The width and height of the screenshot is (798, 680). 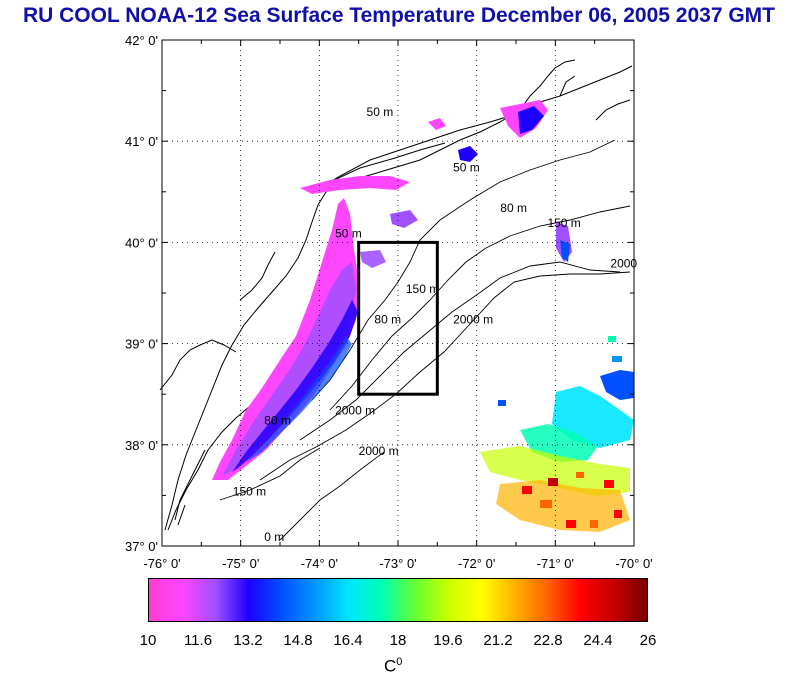 What do you see at coordinates (141, 141) in the screenshot?
I see `lat-label: 41° 0'` at bounding box center [141, 141].